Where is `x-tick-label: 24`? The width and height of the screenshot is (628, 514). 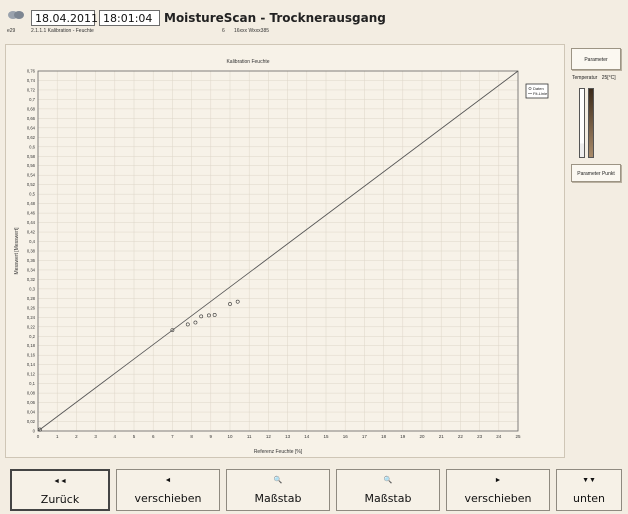
x-tick-label: 24 is located at coordinates (499, 436).